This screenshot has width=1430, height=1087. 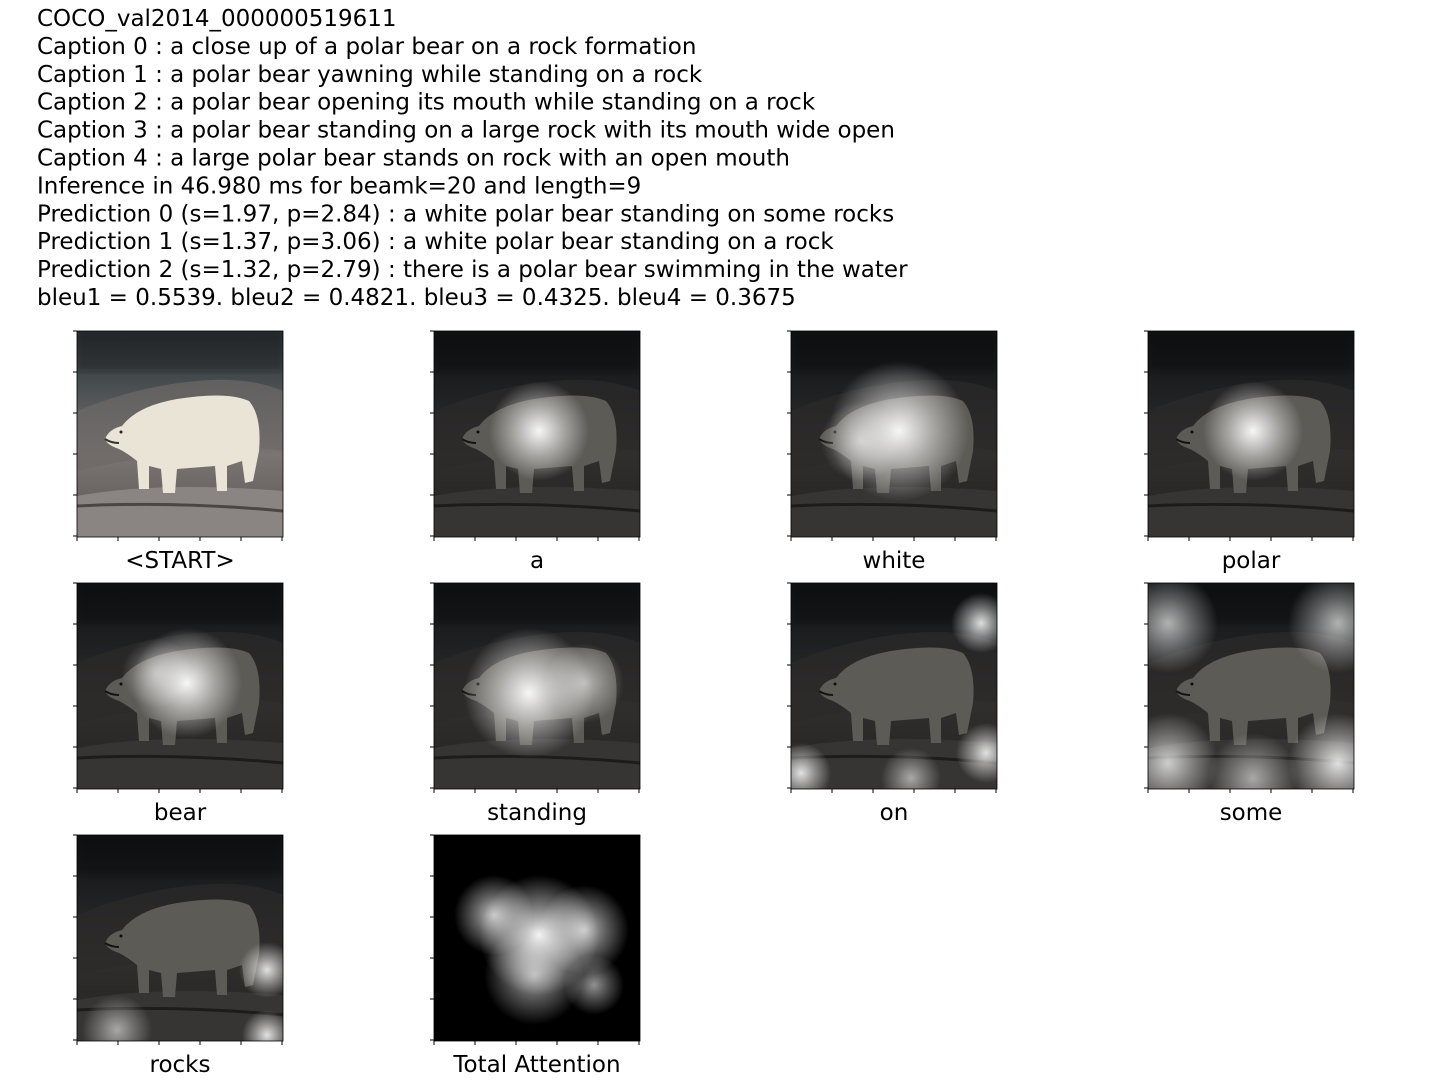 I want to click on panel: some, so click(x=1249, y=704).